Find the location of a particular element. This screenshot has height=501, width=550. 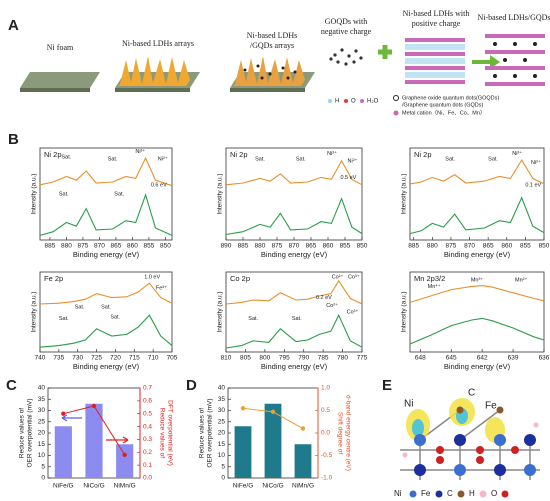

legend-text: Fe is located at coordinates (426, 493).